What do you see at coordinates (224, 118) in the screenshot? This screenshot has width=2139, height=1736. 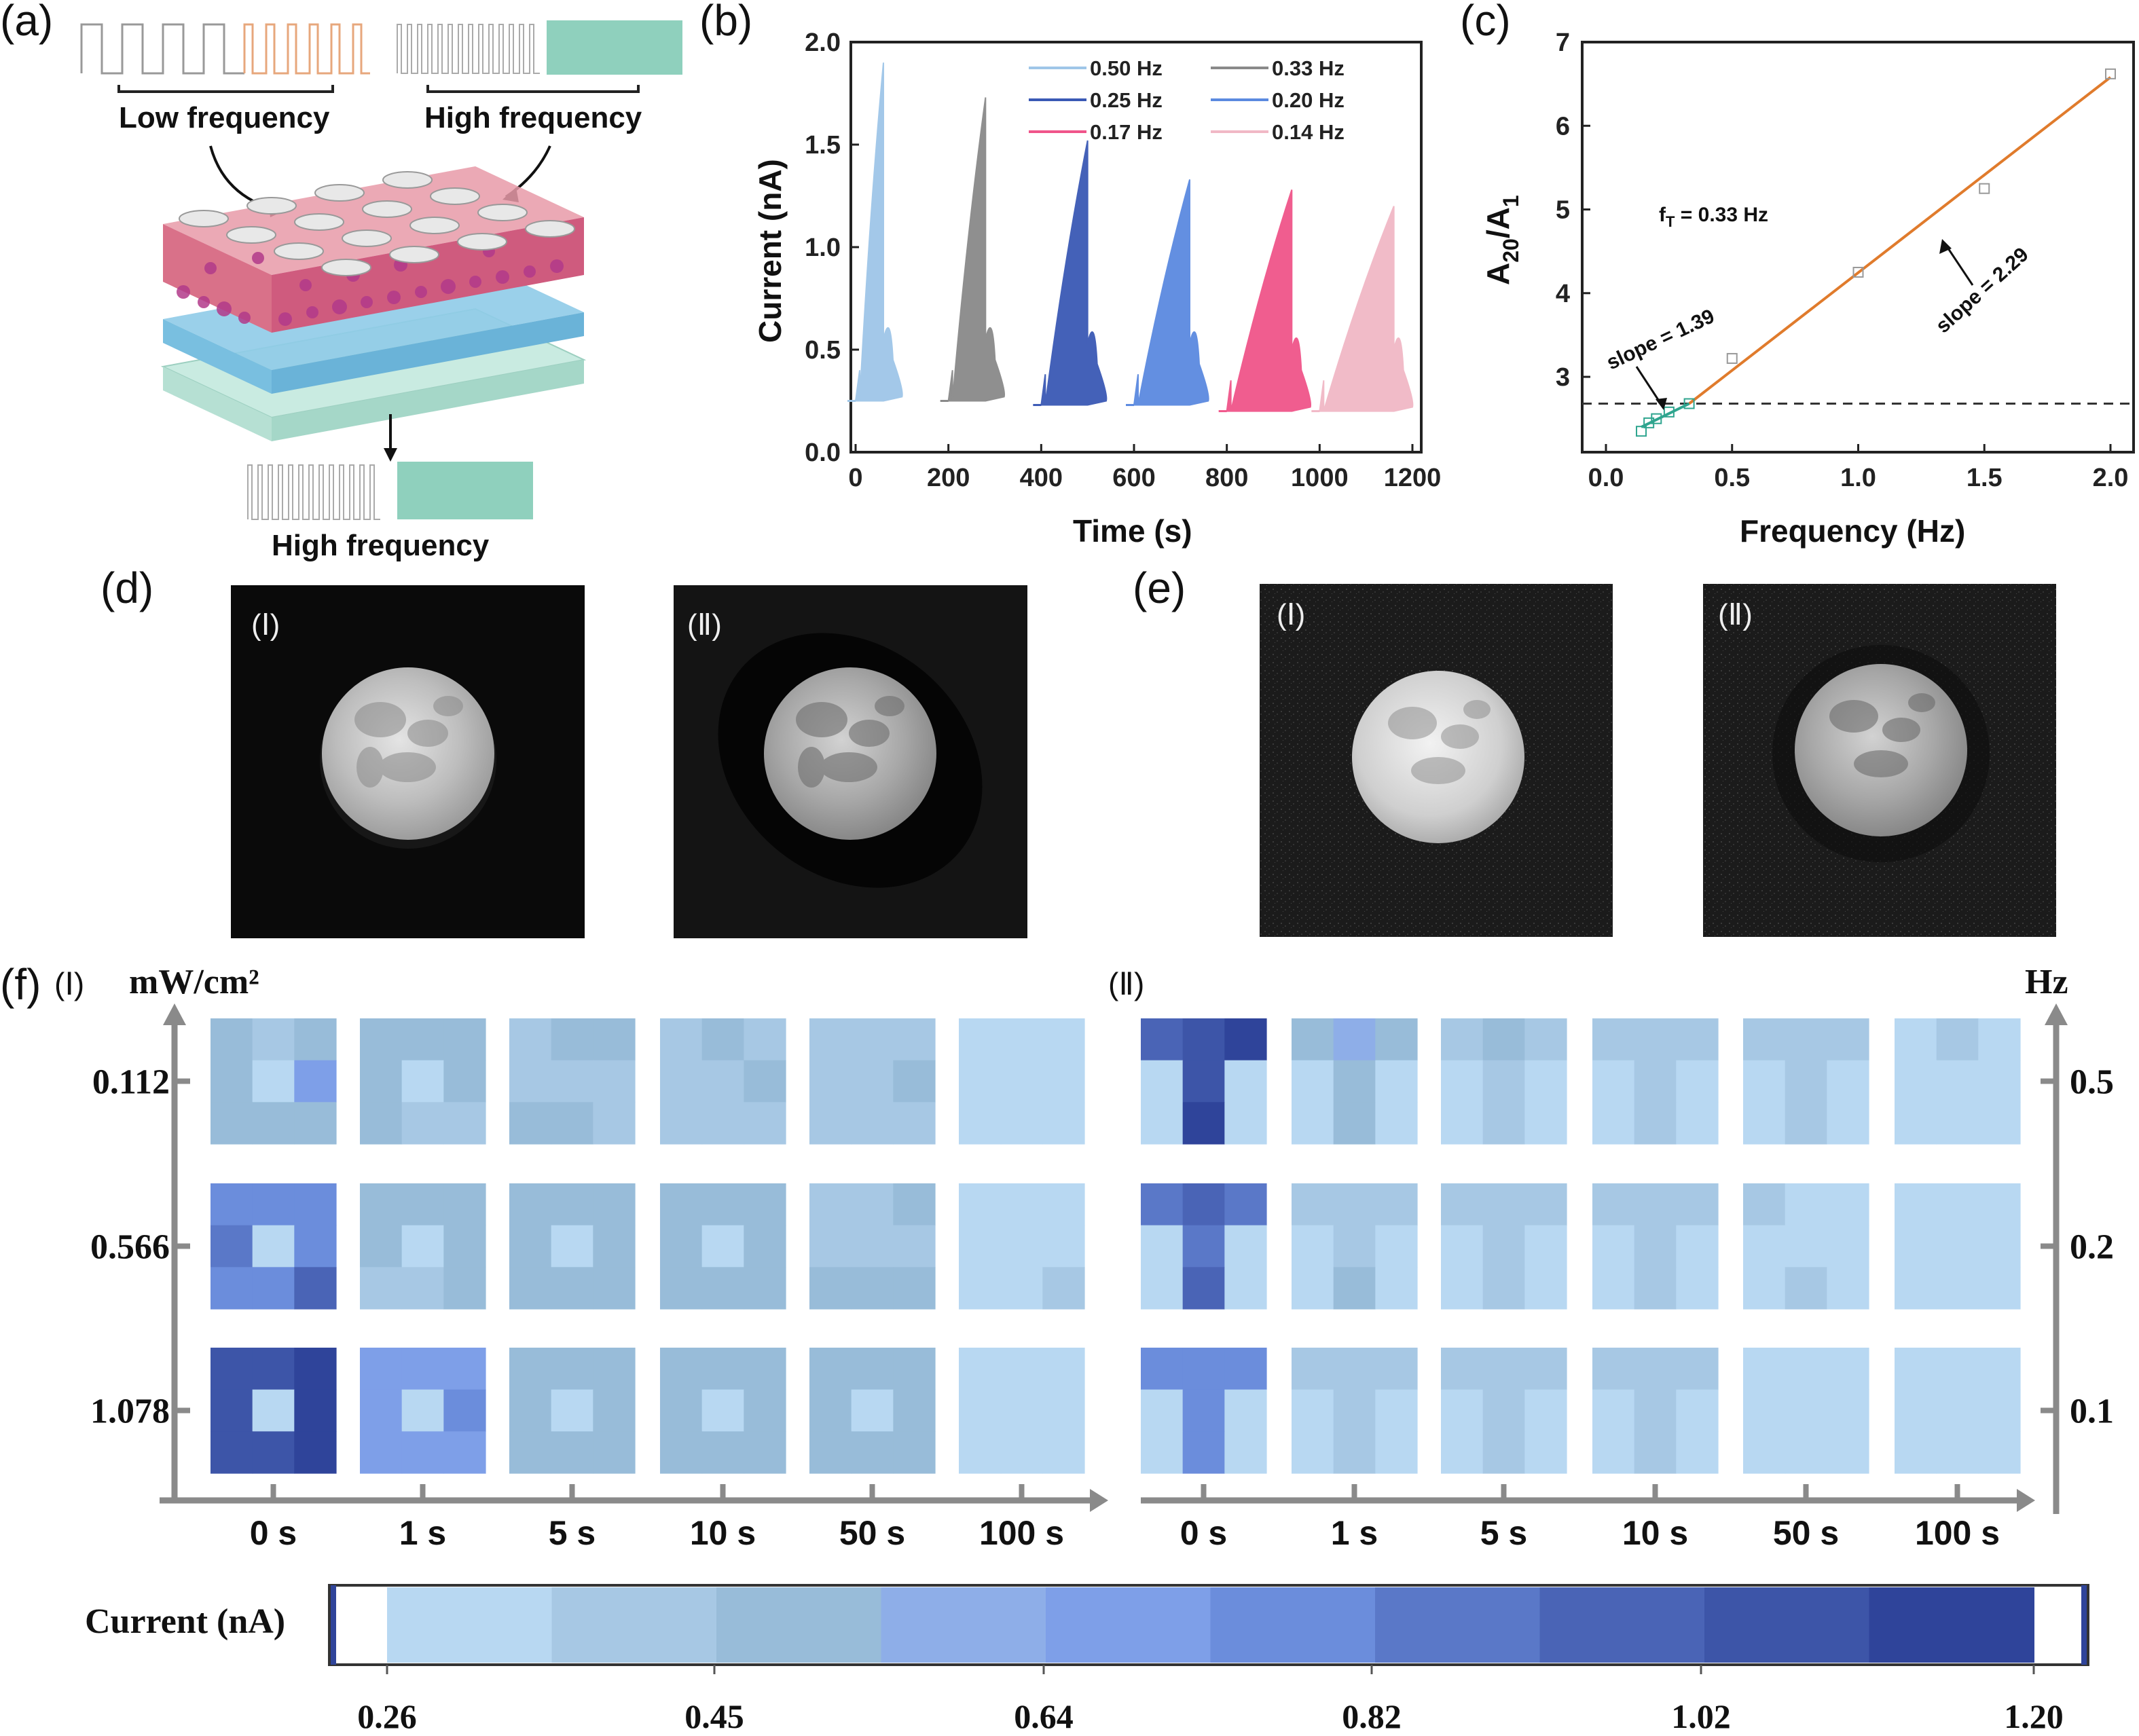 I see `low-frequency-label: Low frequency` at bounding box center [224, 118].